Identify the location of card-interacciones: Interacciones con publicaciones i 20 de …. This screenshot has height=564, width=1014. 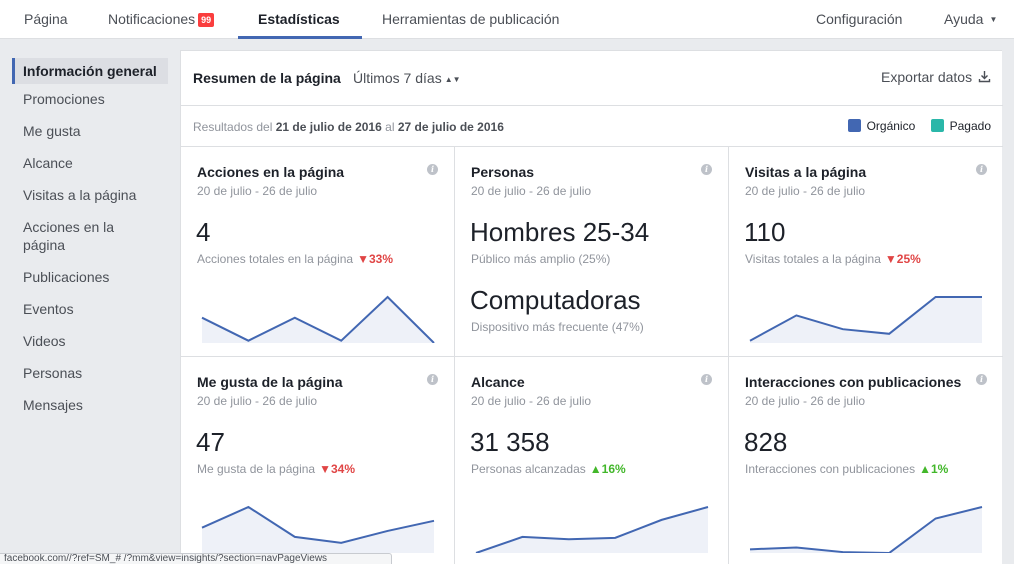
(866, 460).